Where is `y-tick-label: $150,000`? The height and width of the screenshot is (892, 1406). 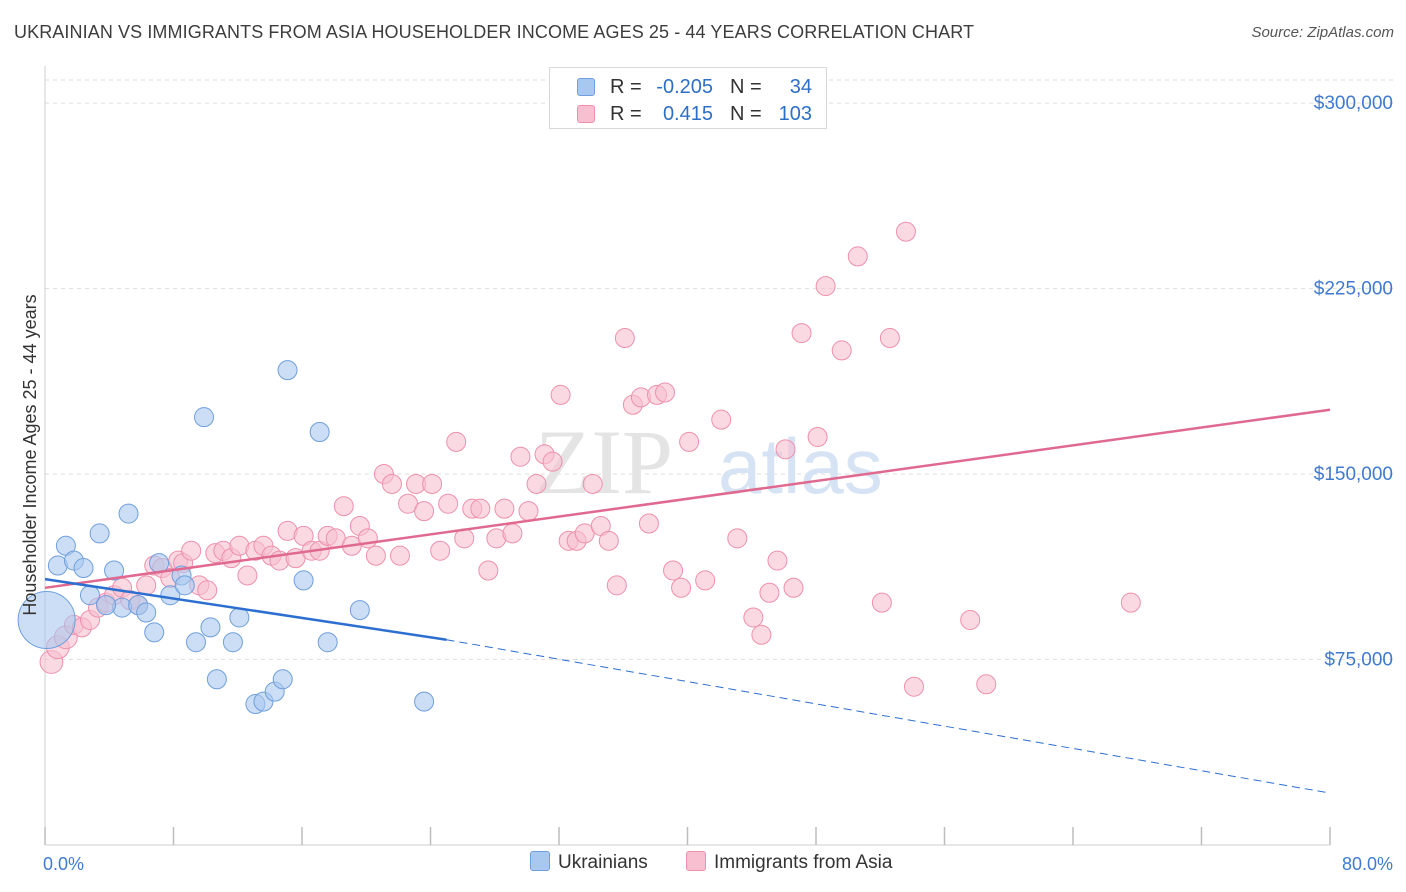 y-tick-label: $150,000 is located at coordinates (1353, 474).